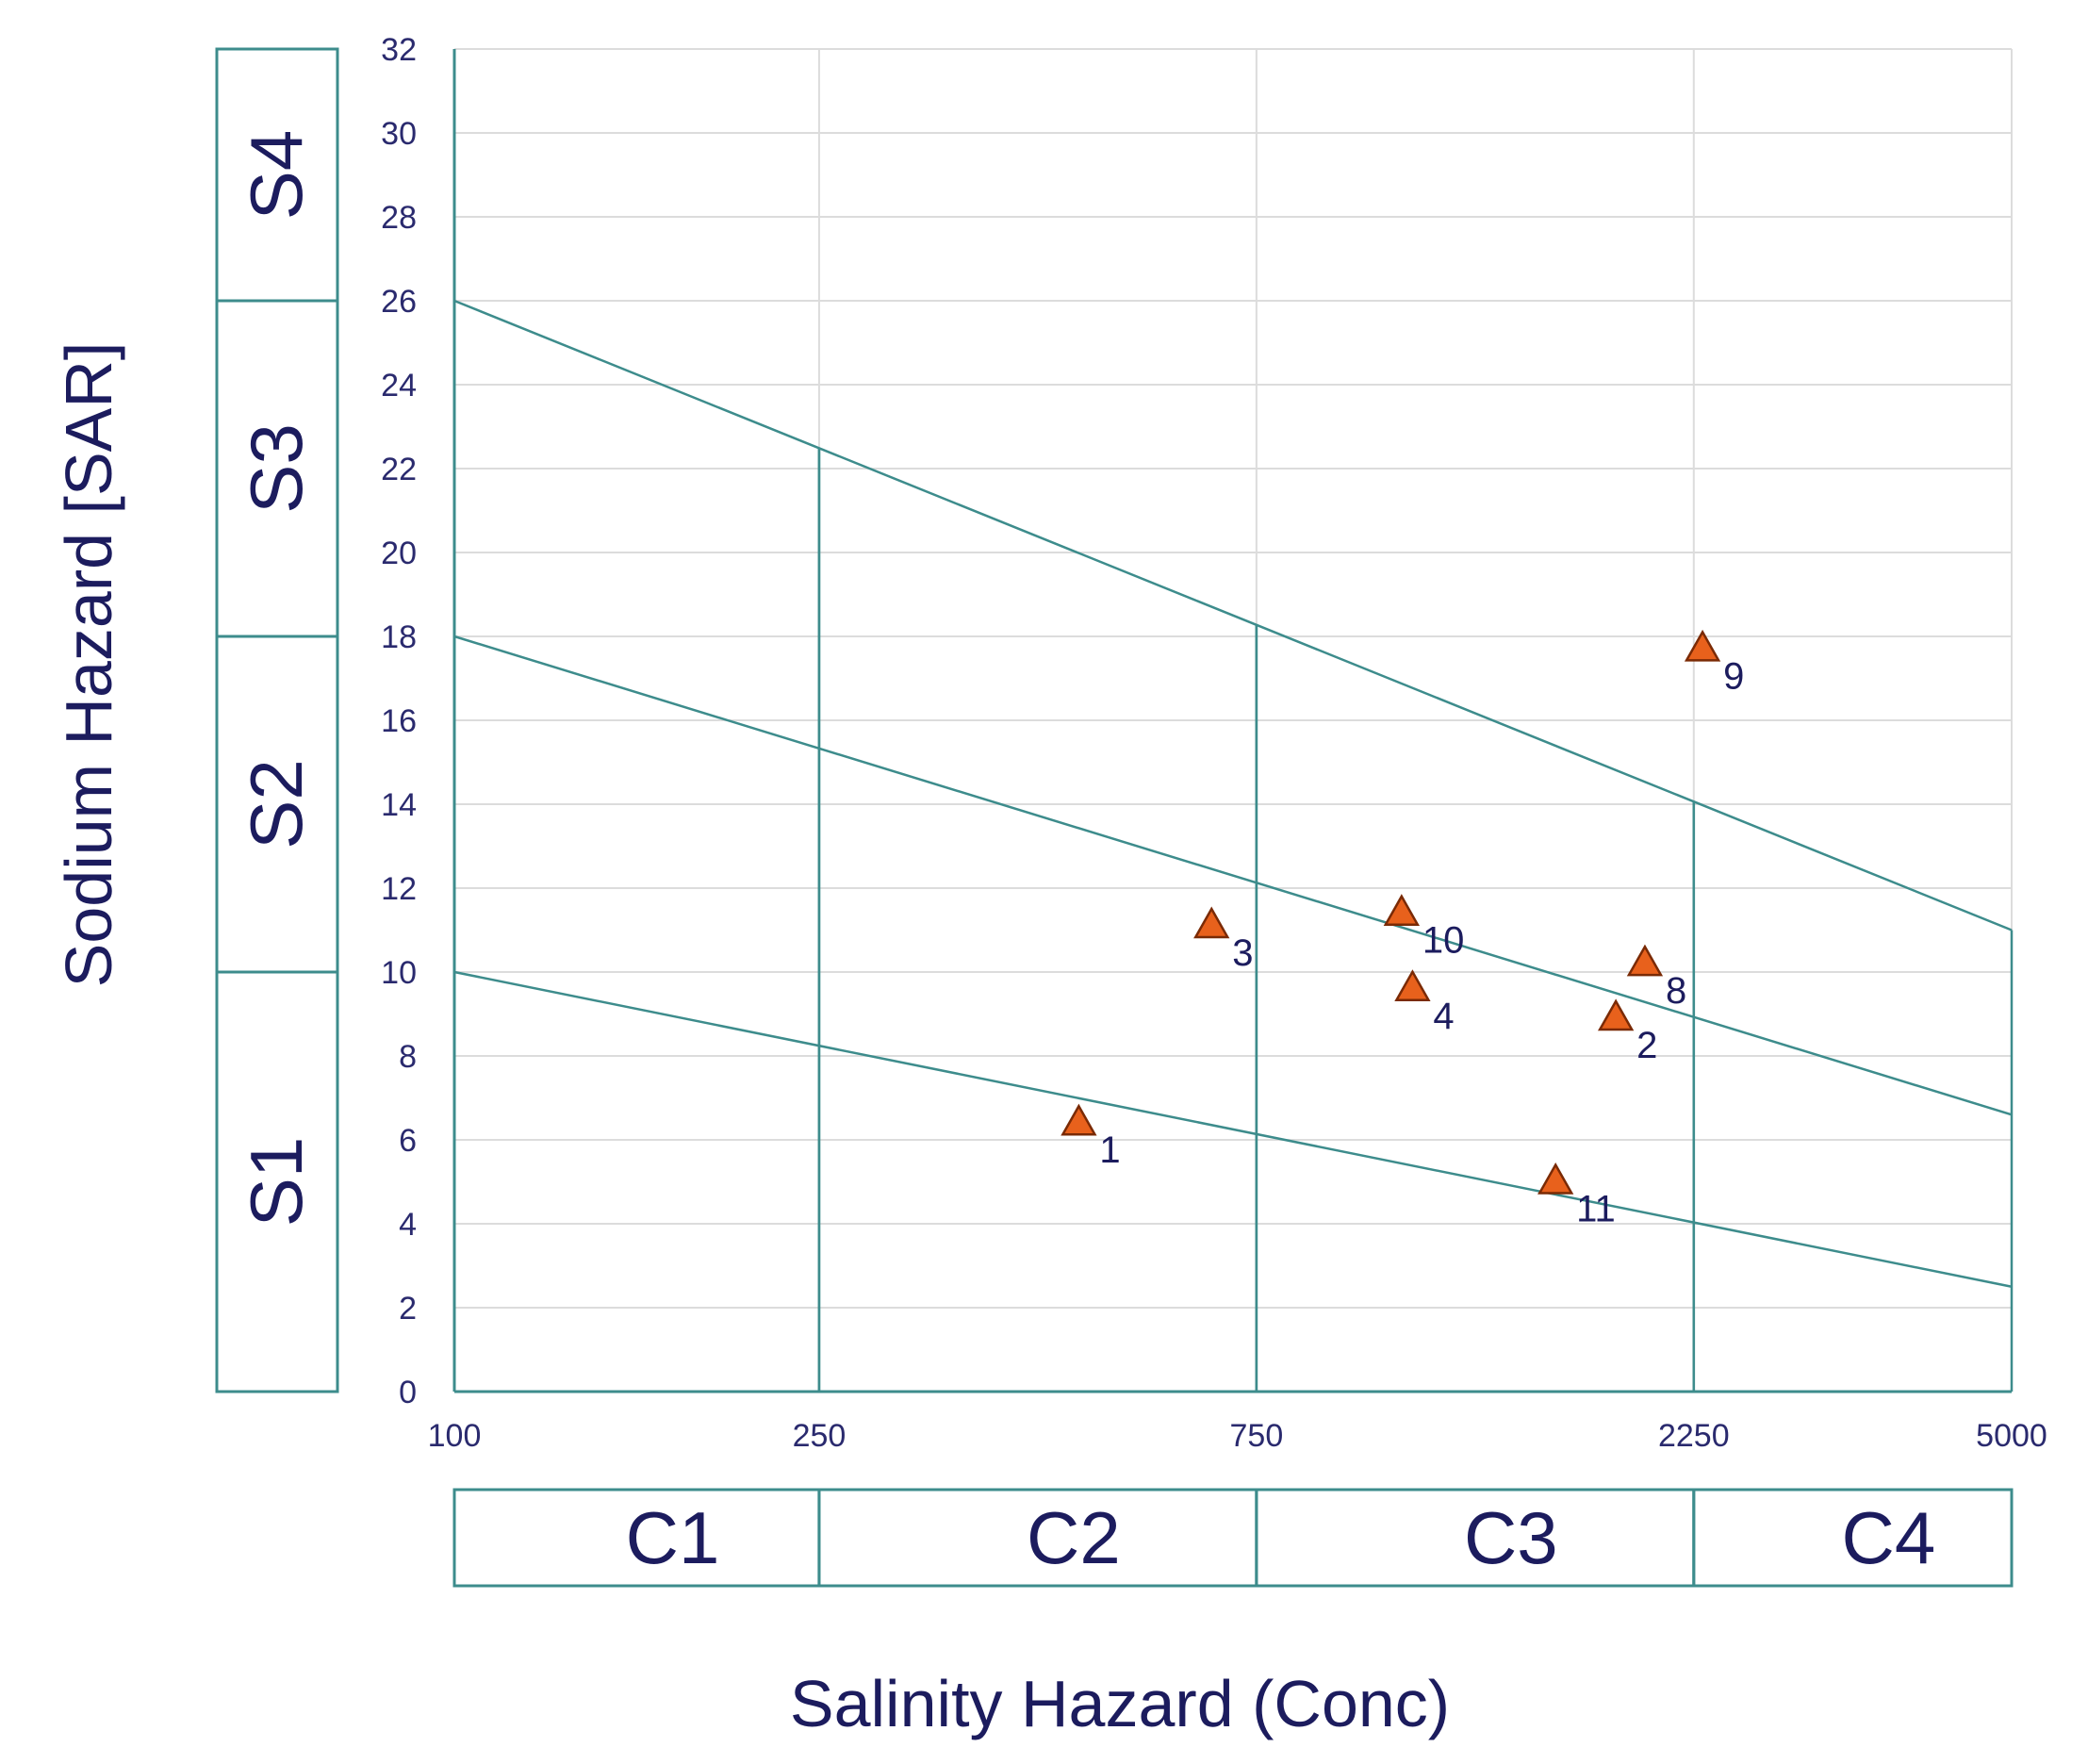 The image size is (2088, 1764). What do you see at coordinates (408, 1225) in the screenshot?
I see `y-tick-label: 4` at bounding box center [408, 1225].